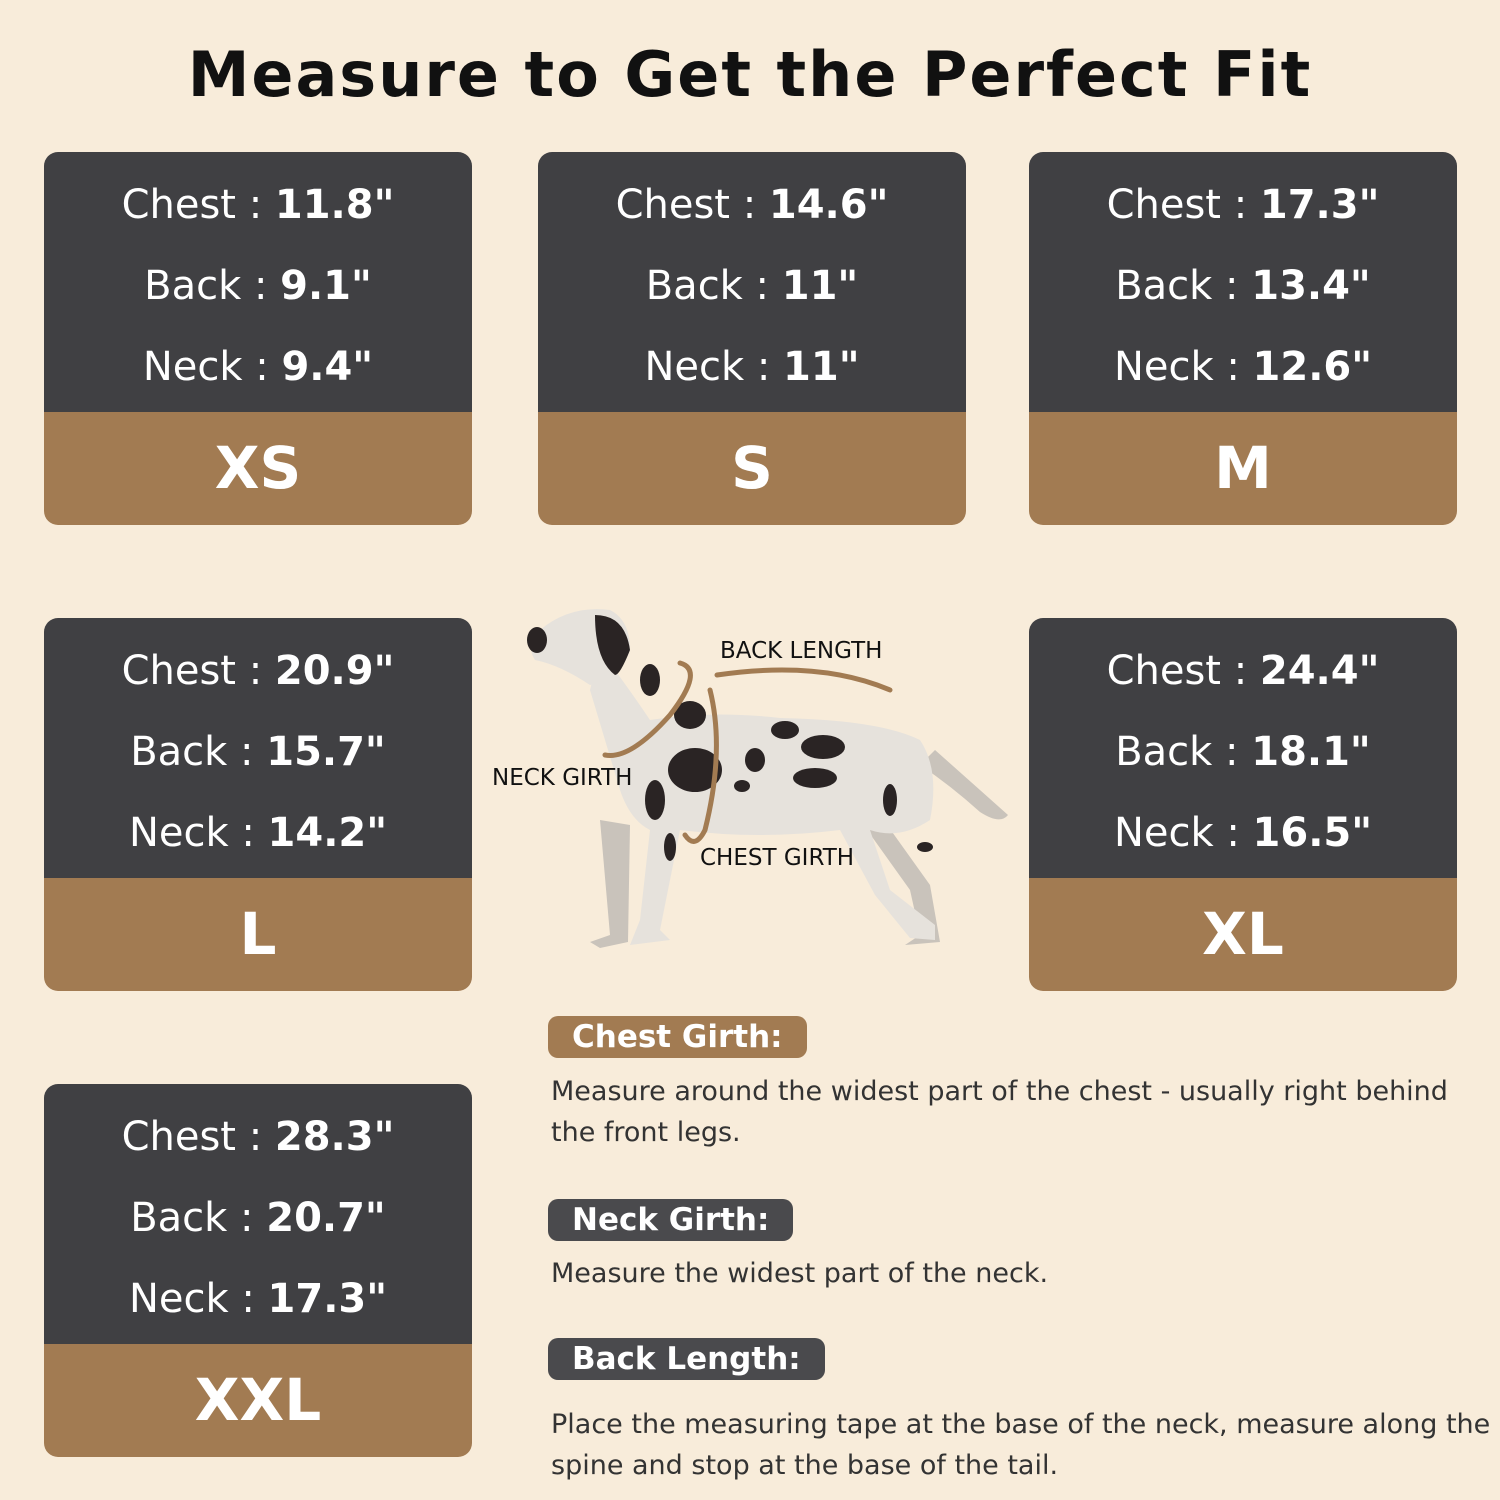 The height and width of the screenshot is (1500, 1500). I want to click on chest-measurement: Chest : 11.8", so click(258, 205).